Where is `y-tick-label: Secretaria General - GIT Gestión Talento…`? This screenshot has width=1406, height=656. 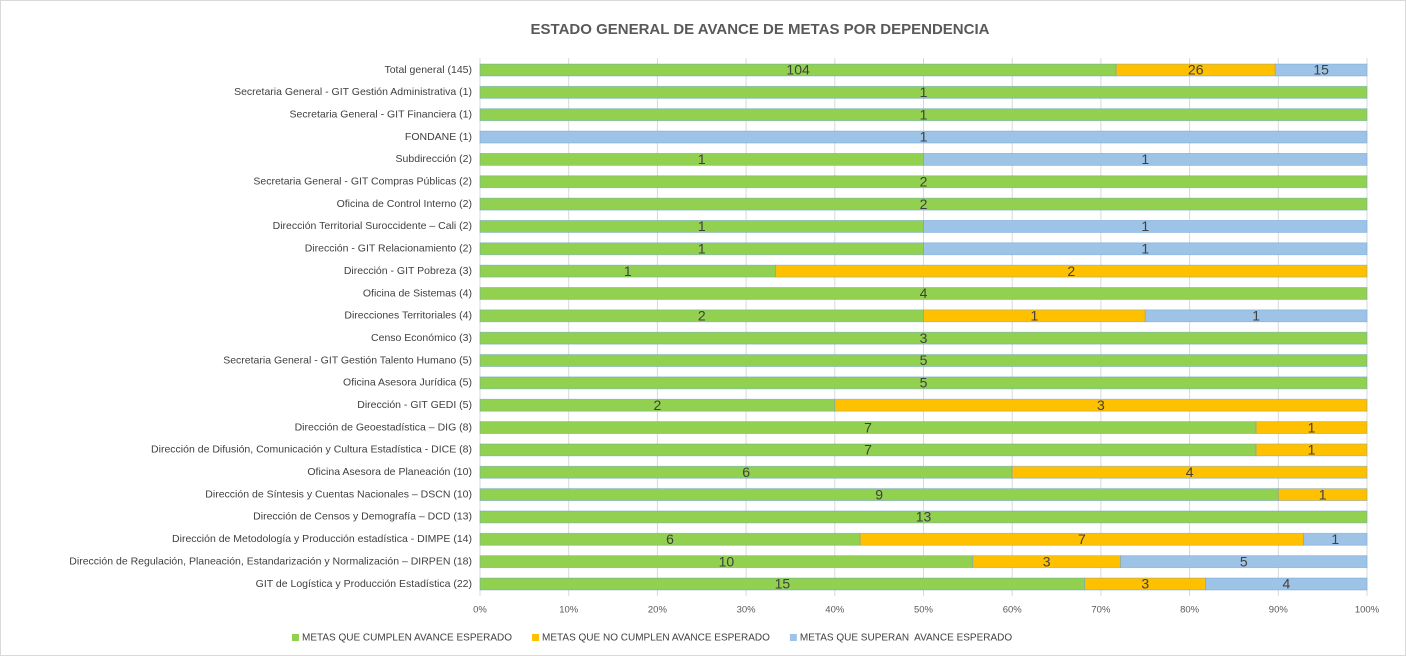
y-tick-label: Secretaria General - GIT Gestión Talento… is located at coordinates (347, 360).